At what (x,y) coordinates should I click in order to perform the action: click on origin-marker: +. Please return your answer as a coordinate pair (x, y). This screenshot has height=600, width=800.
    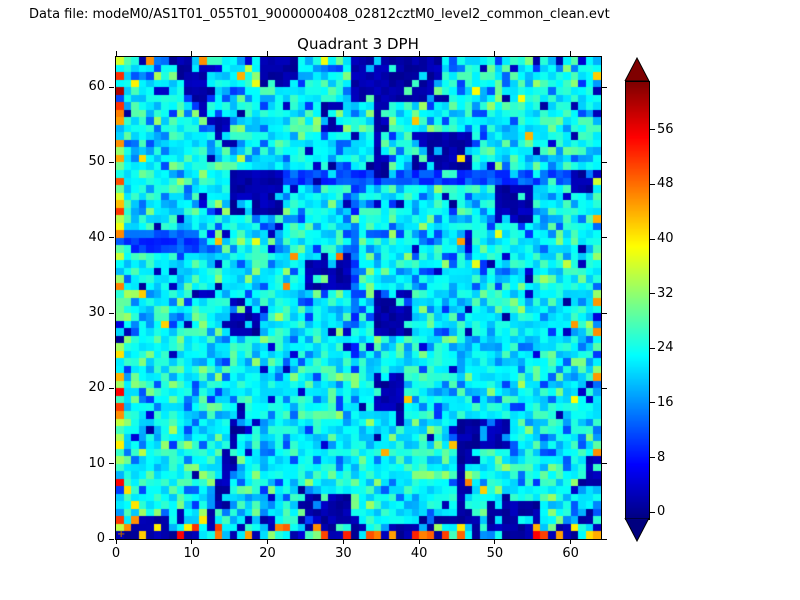
    Looking at the image, I should click on (121, 534).